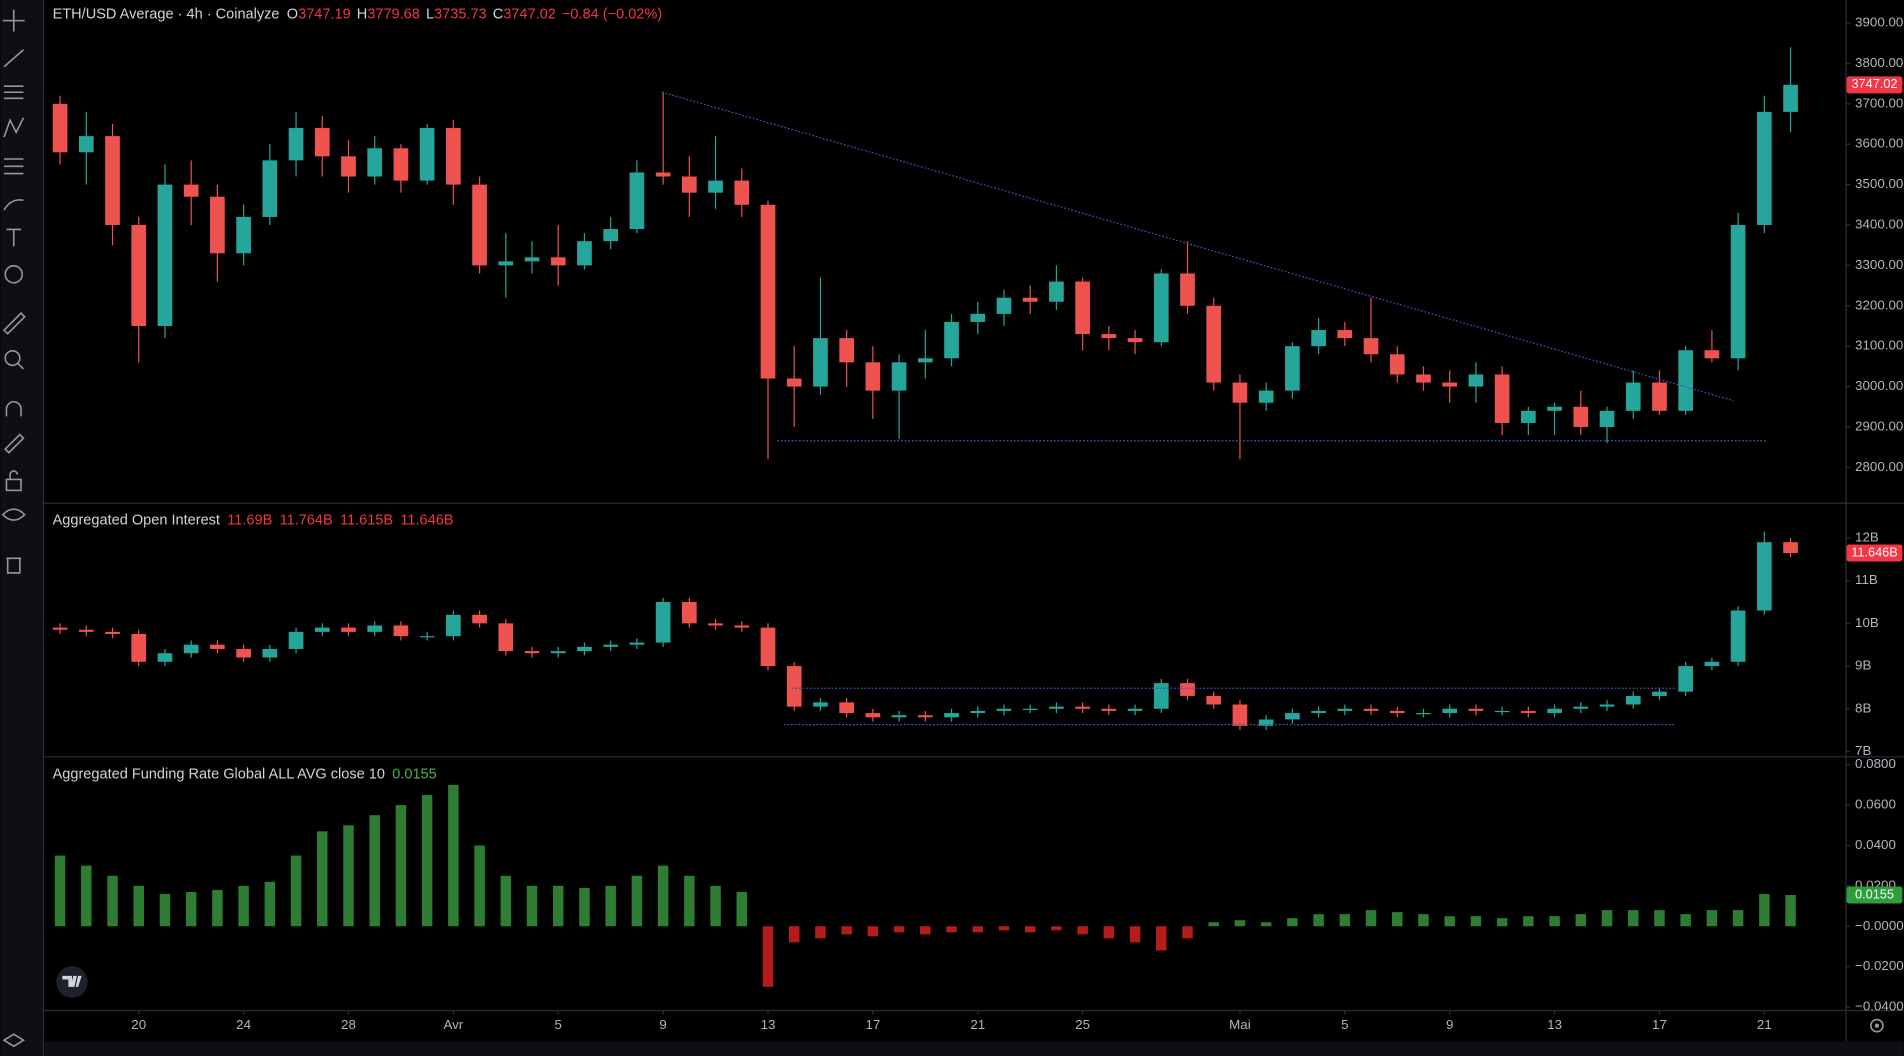 The image size is (1904, 1056). Describe the element at coordinates (14, 237) in the screenshot. I see `text-tool` at that location.